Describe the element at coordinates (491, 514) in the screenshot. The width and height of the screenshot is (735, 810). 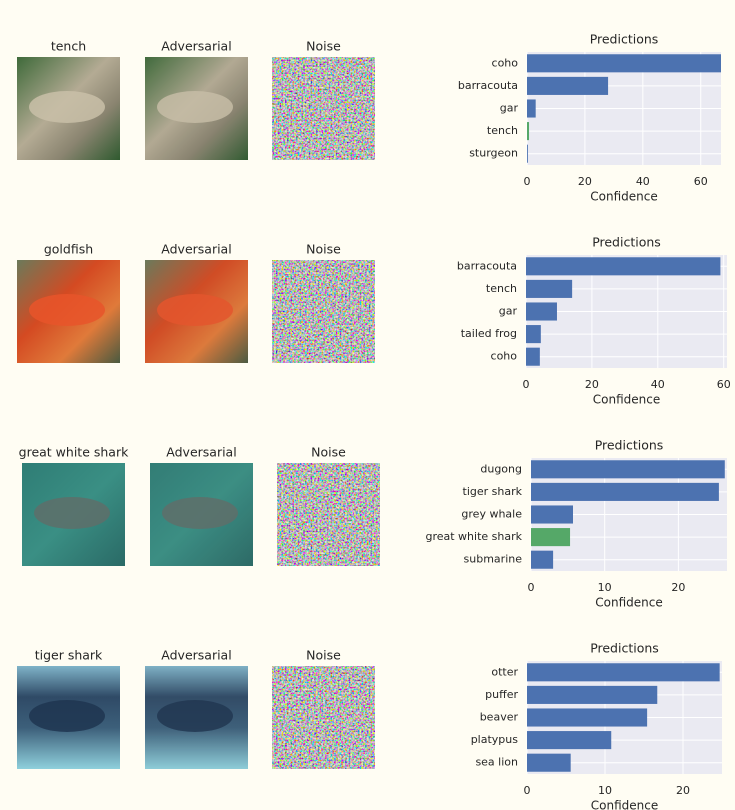
I see `y-tick-label: grey whale` at that location.